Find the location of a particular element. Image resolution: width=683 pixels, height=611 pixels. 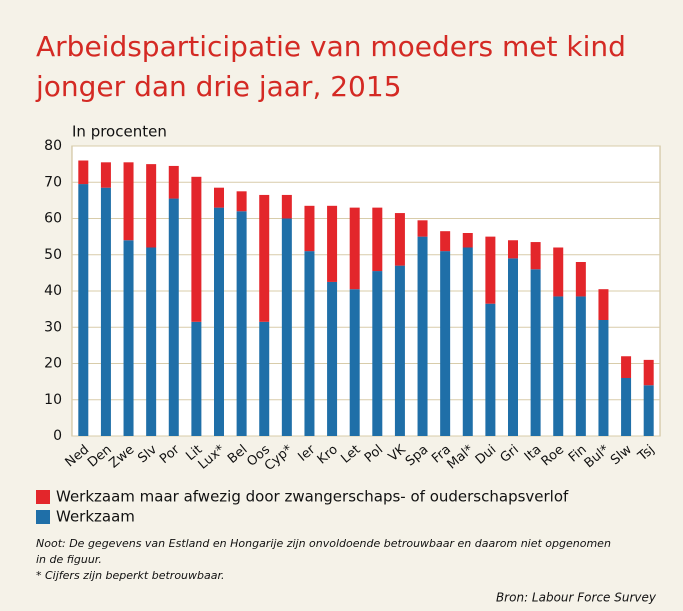

x-tick-label: Por is located at coordinates (170, 454).